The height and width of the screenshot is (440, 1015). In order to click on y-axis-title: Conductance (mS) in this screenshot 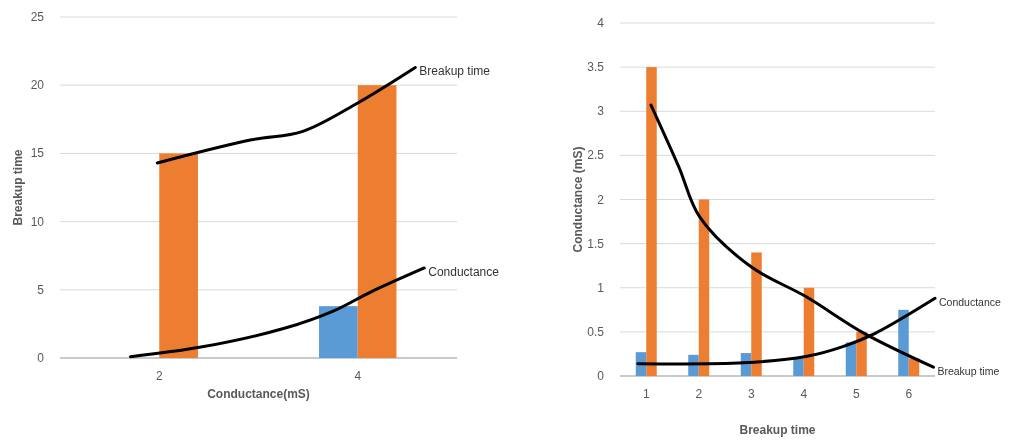, I will do `click(578, 199)`.